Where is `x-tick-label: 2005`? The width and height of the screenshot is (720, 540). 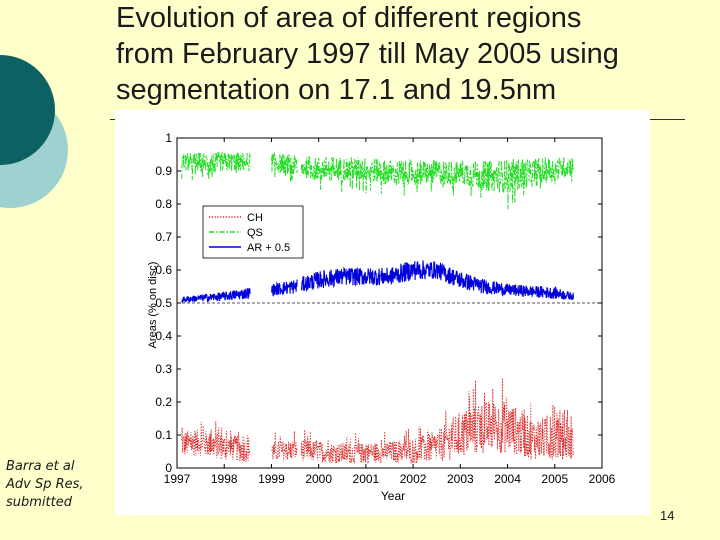 x-tick-label: 2005 is located at coordinates (554, 479).